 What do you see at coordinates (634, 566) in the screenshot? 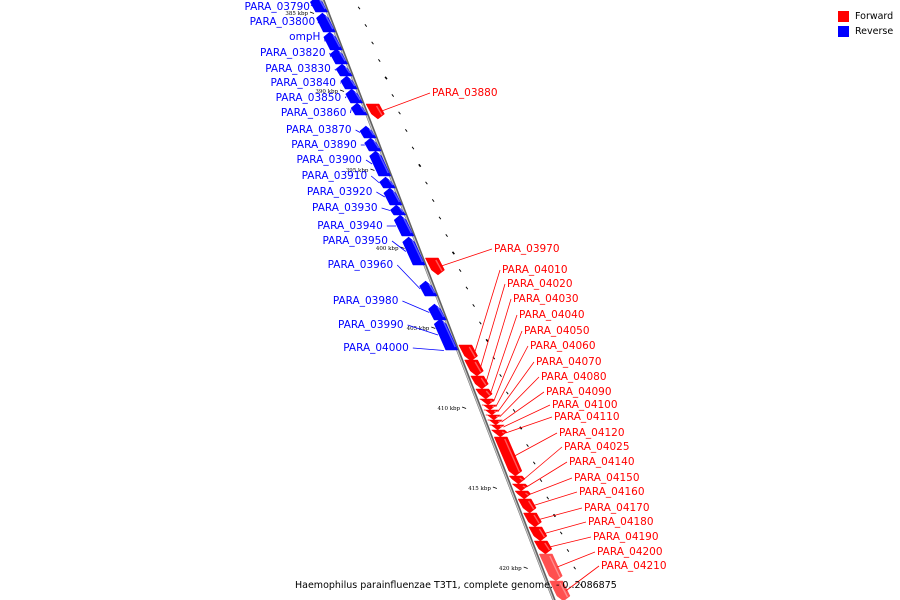
I see `forward-gene-label: PARA_04210` at bounding box center [634, 566].